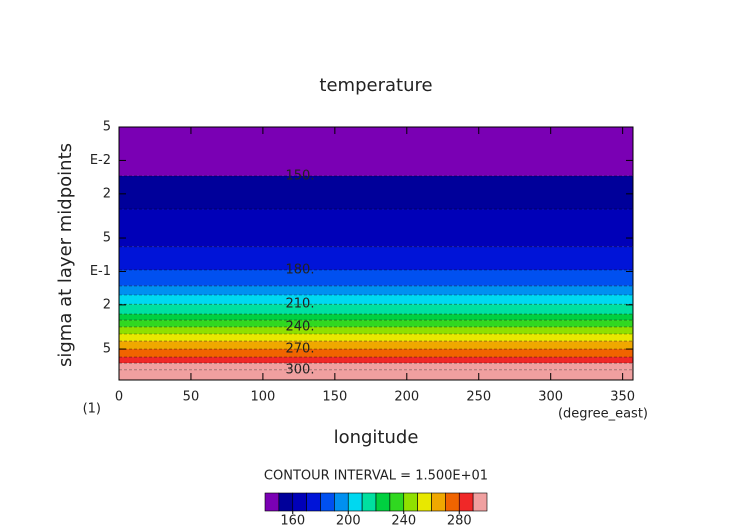 Image resolution: width=752 pixels, height=532 pixels. I want to click on y-tick-label: E-2, so click(100, 160).